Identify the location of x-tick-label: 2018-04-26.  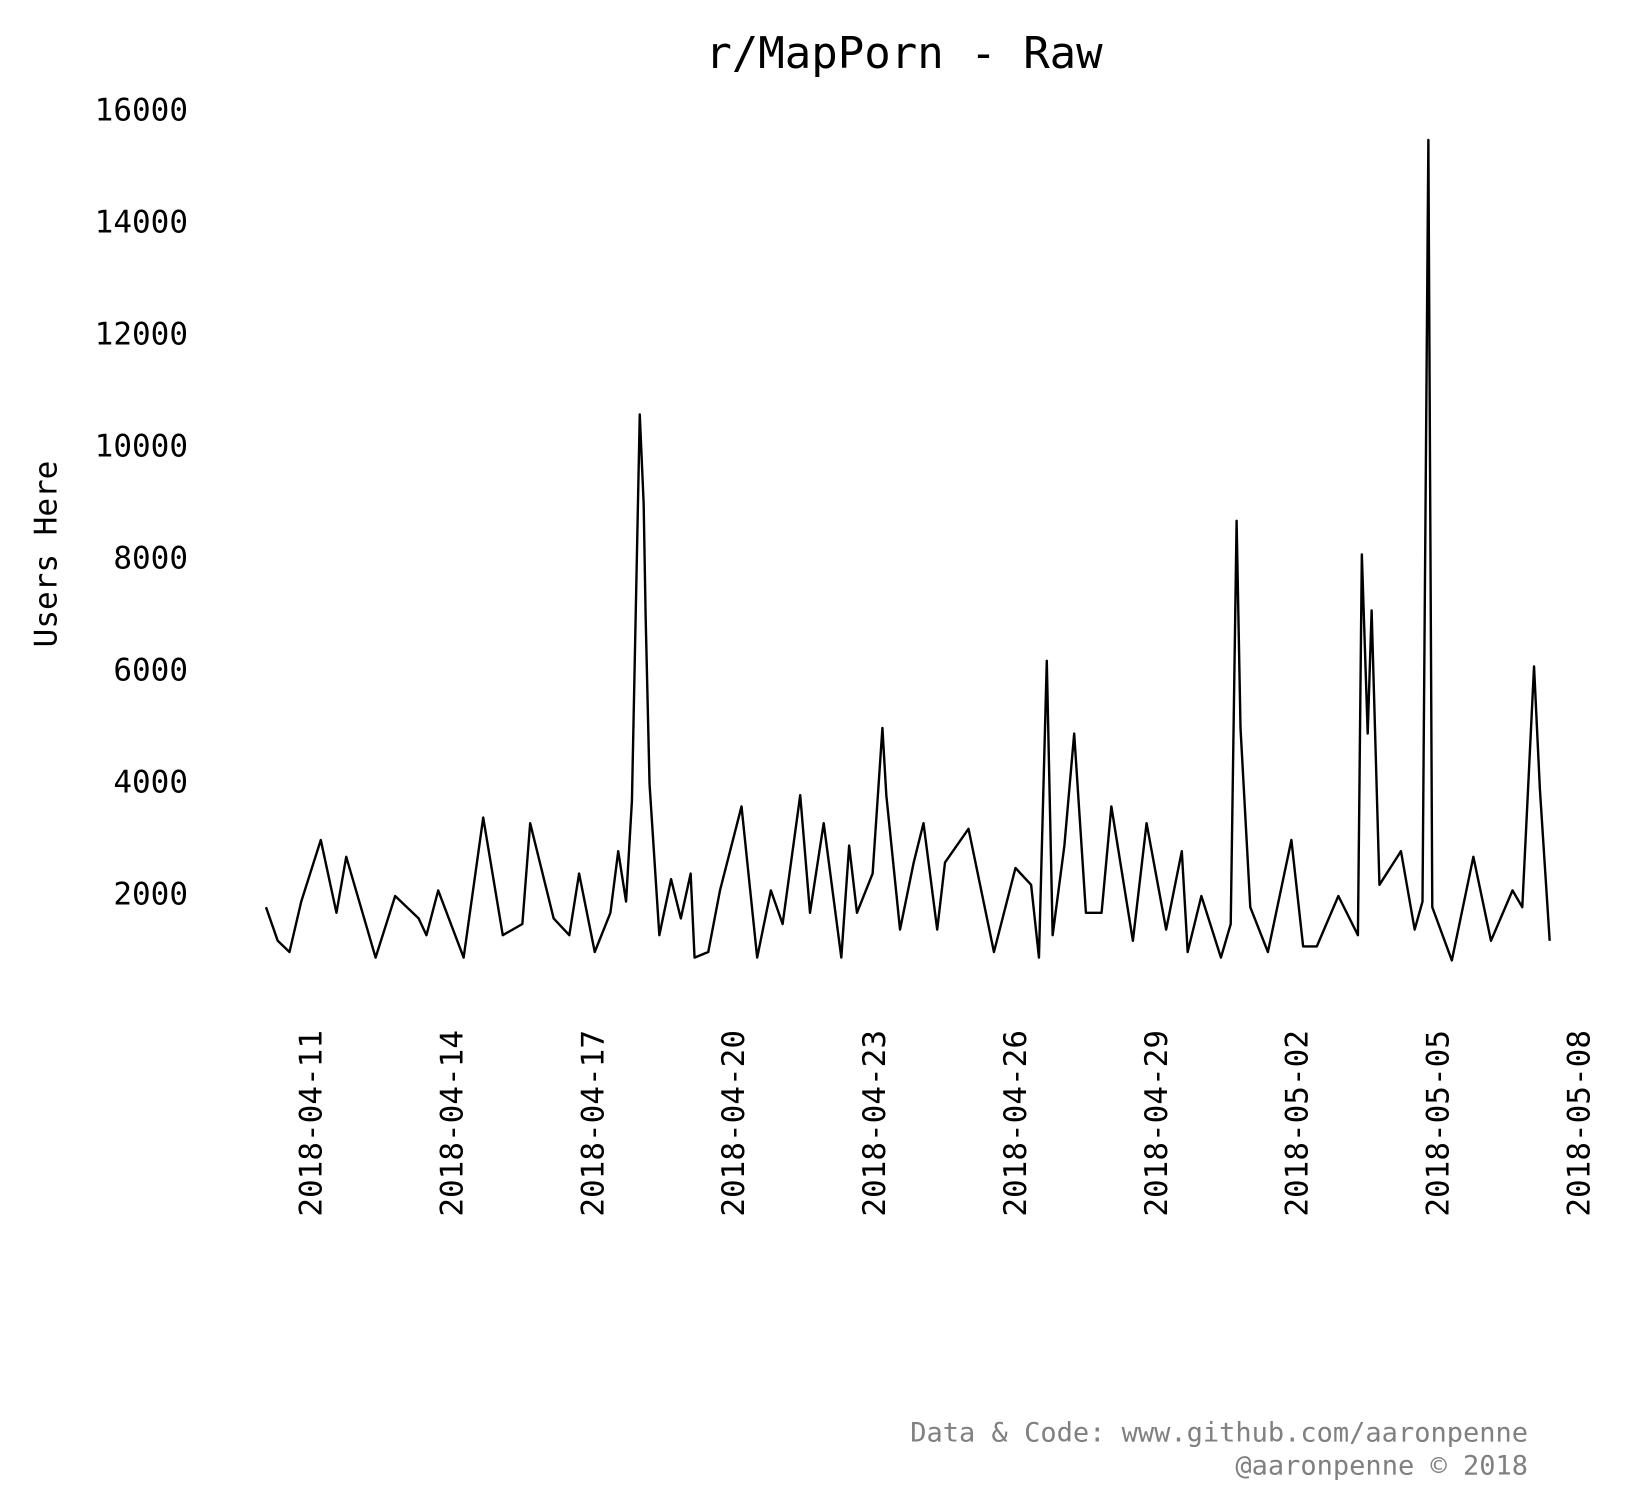
(1016, 1123).